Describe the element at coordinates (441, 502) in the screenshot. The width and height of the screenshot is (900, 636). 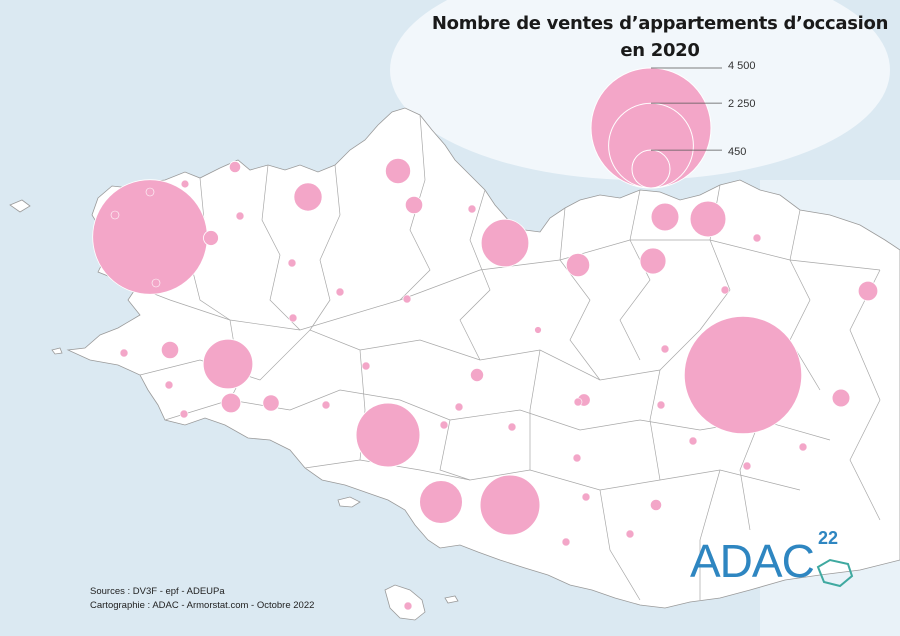
I see `symbol-auray` at that location.